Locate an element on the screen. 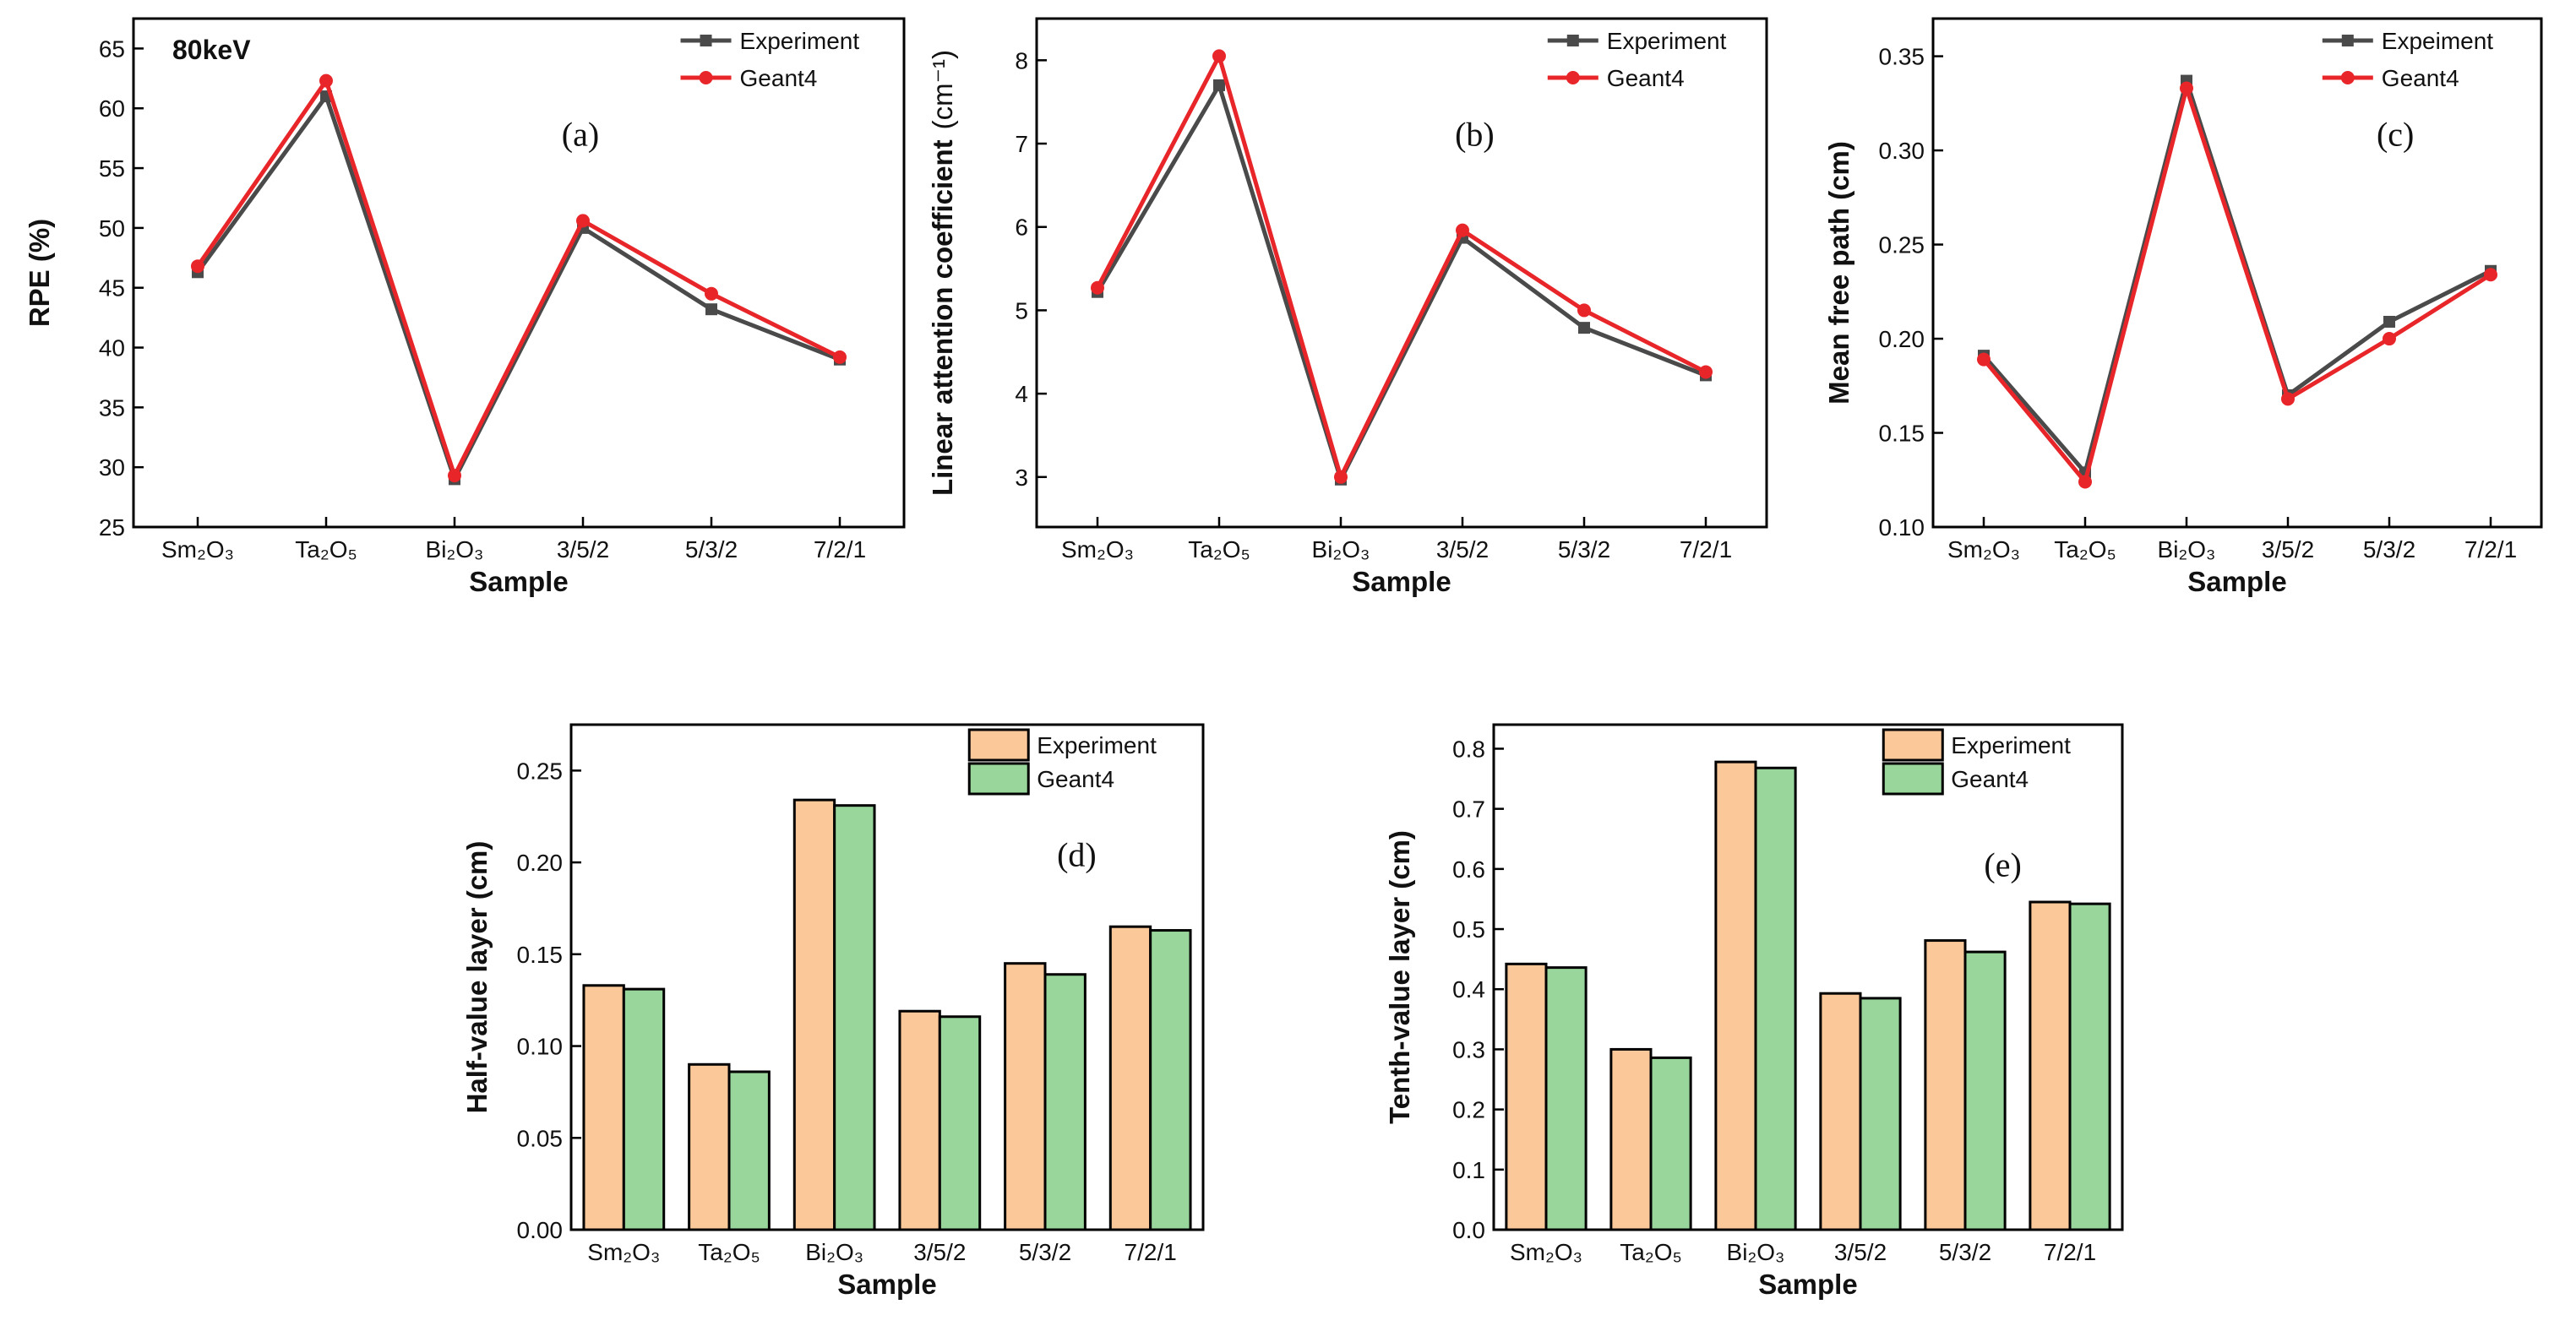  legend-label: Experiment is located at coordinates (800, 41).